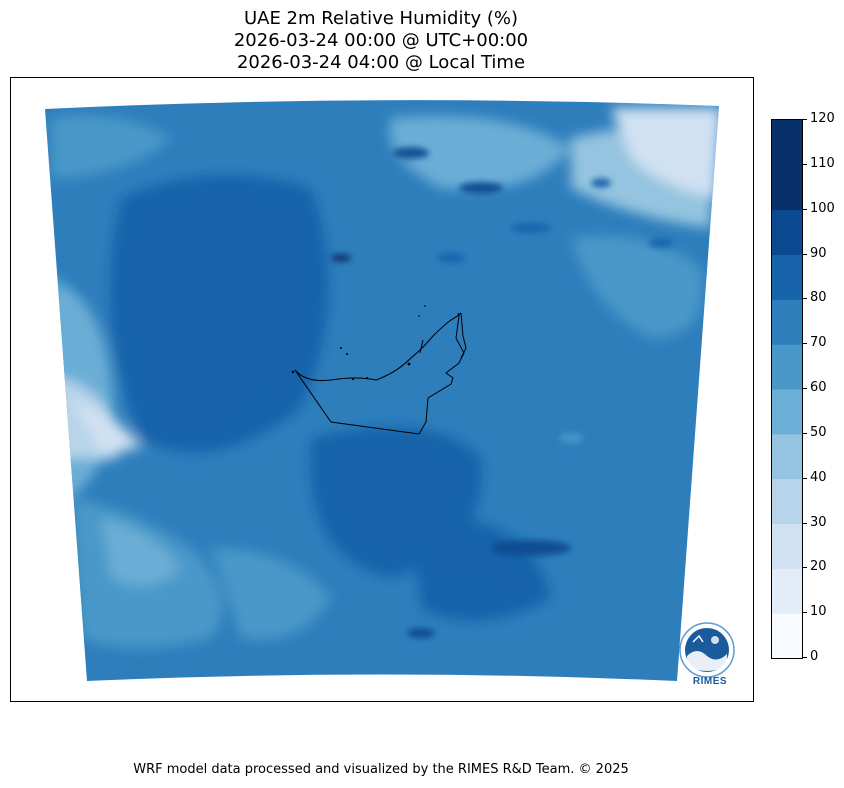 The width and height of the screenshot is (844, 788). I want to click on colorbar-gradient, so click(787, 389).